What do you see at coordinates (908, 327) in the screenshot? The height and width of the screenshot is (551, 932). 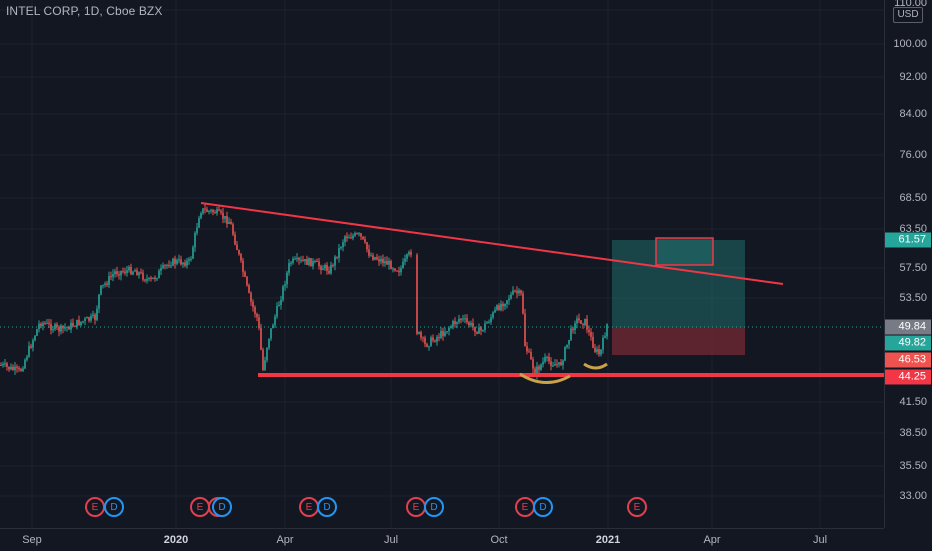 I see `price-label-current: 49.84` at bounding box center [908, 327].